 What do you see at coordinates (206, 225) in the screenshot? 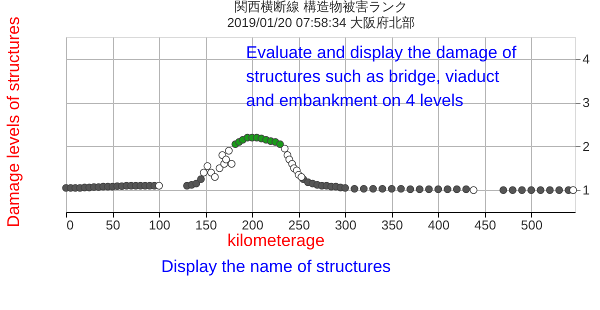
I see `x-tick-label: 150` at bounding box center [206, 225].